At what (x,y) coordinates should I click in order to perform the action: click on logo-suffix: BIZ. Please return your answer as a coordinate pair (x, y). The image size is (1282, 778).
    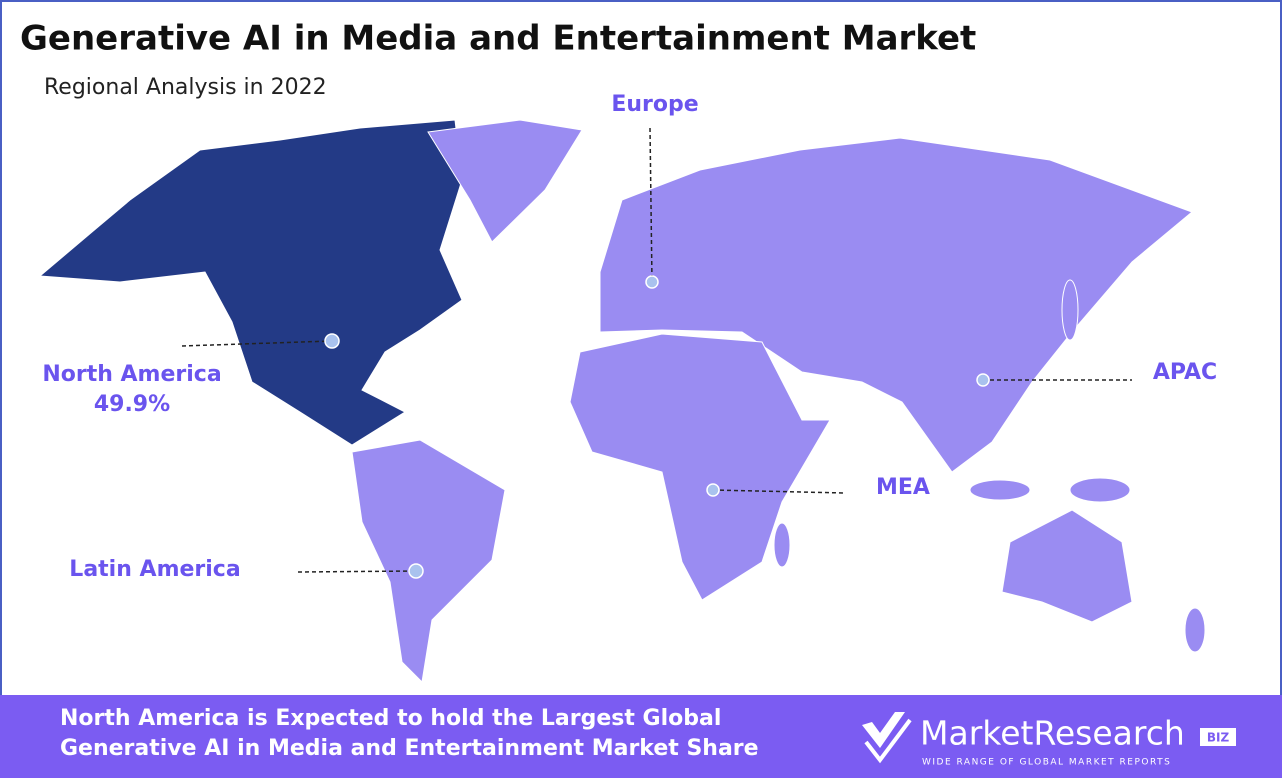
    Looking at the image, I should click on (1218, 738).